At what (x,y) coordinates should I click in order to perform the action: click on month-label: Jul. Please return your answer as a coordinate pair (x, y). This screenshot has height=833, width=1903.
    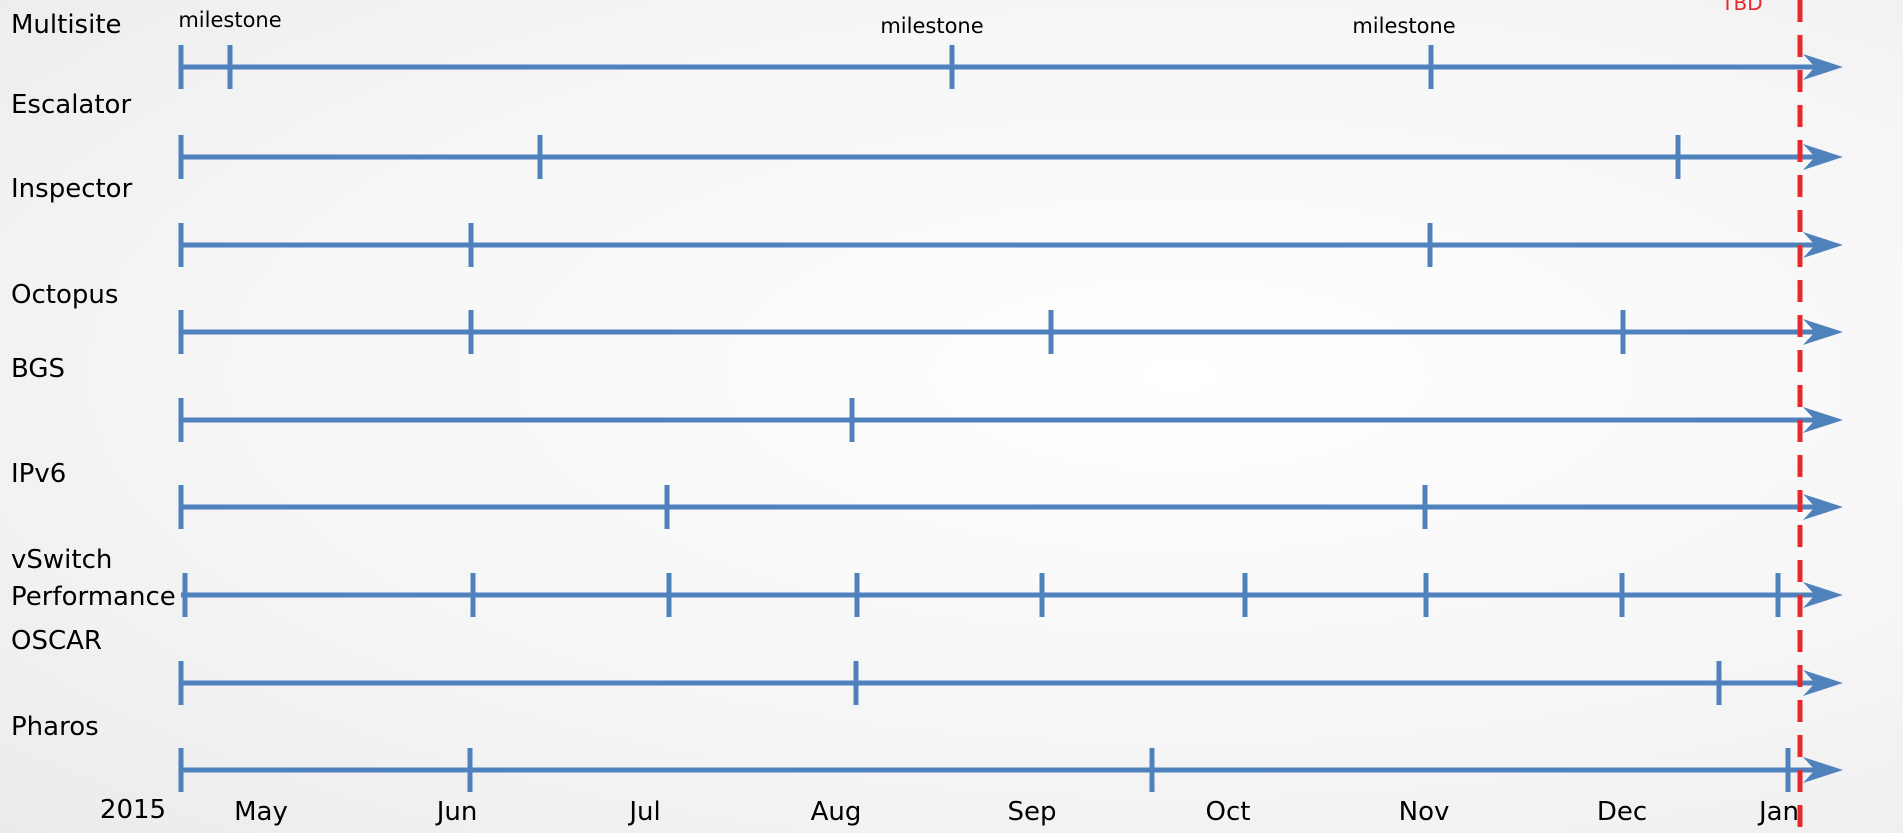
    Looking at the image, I should click on (643, 812).